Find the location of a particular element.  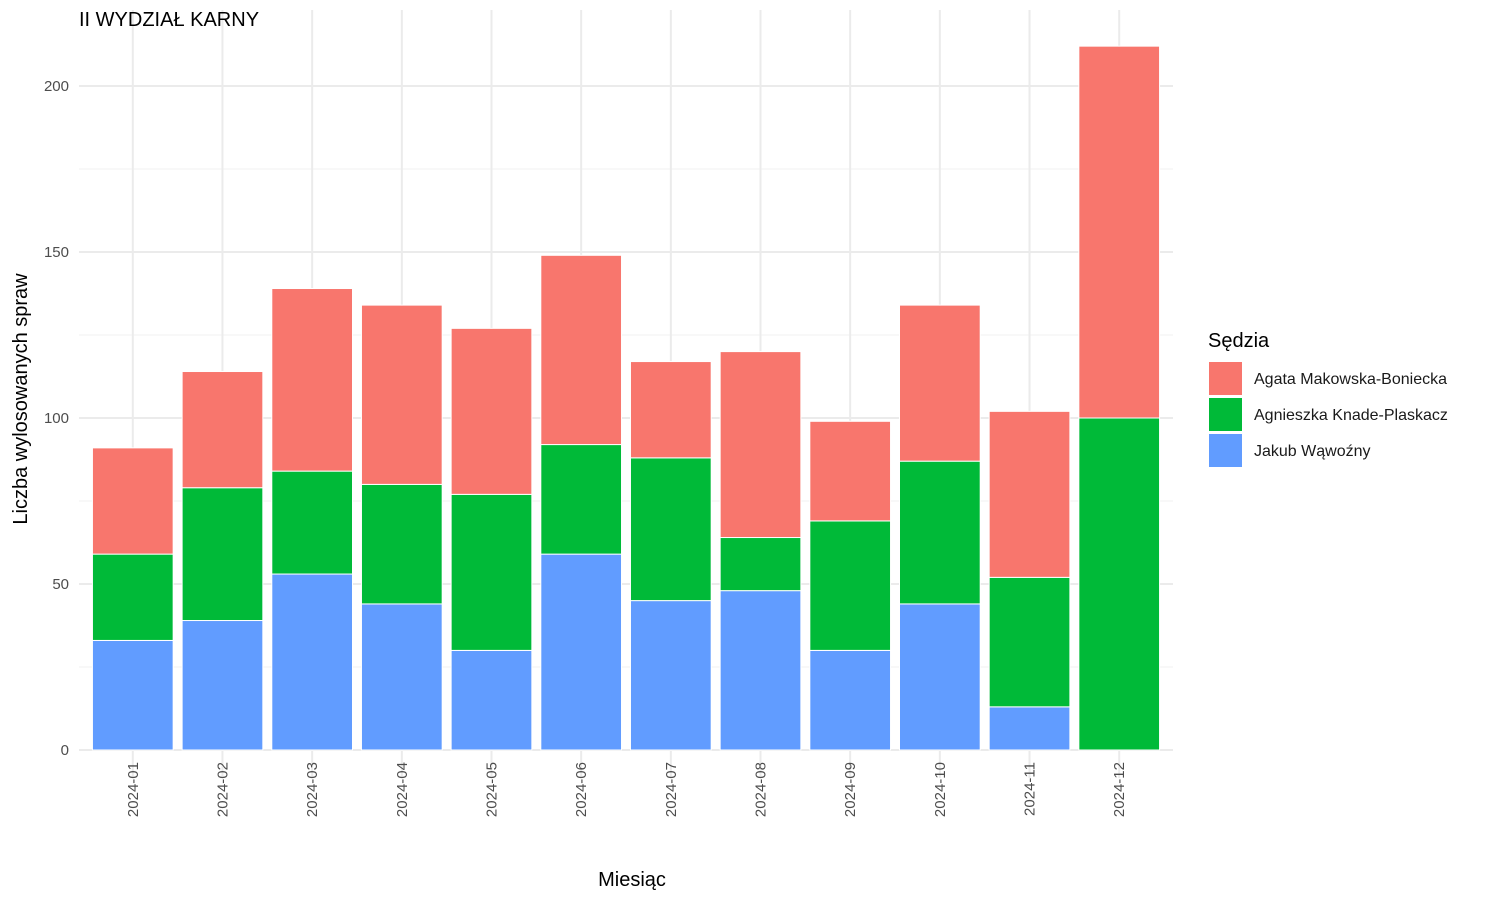

legend-key-agata-makowska-boniecka is located at coordinates (1225, 378).